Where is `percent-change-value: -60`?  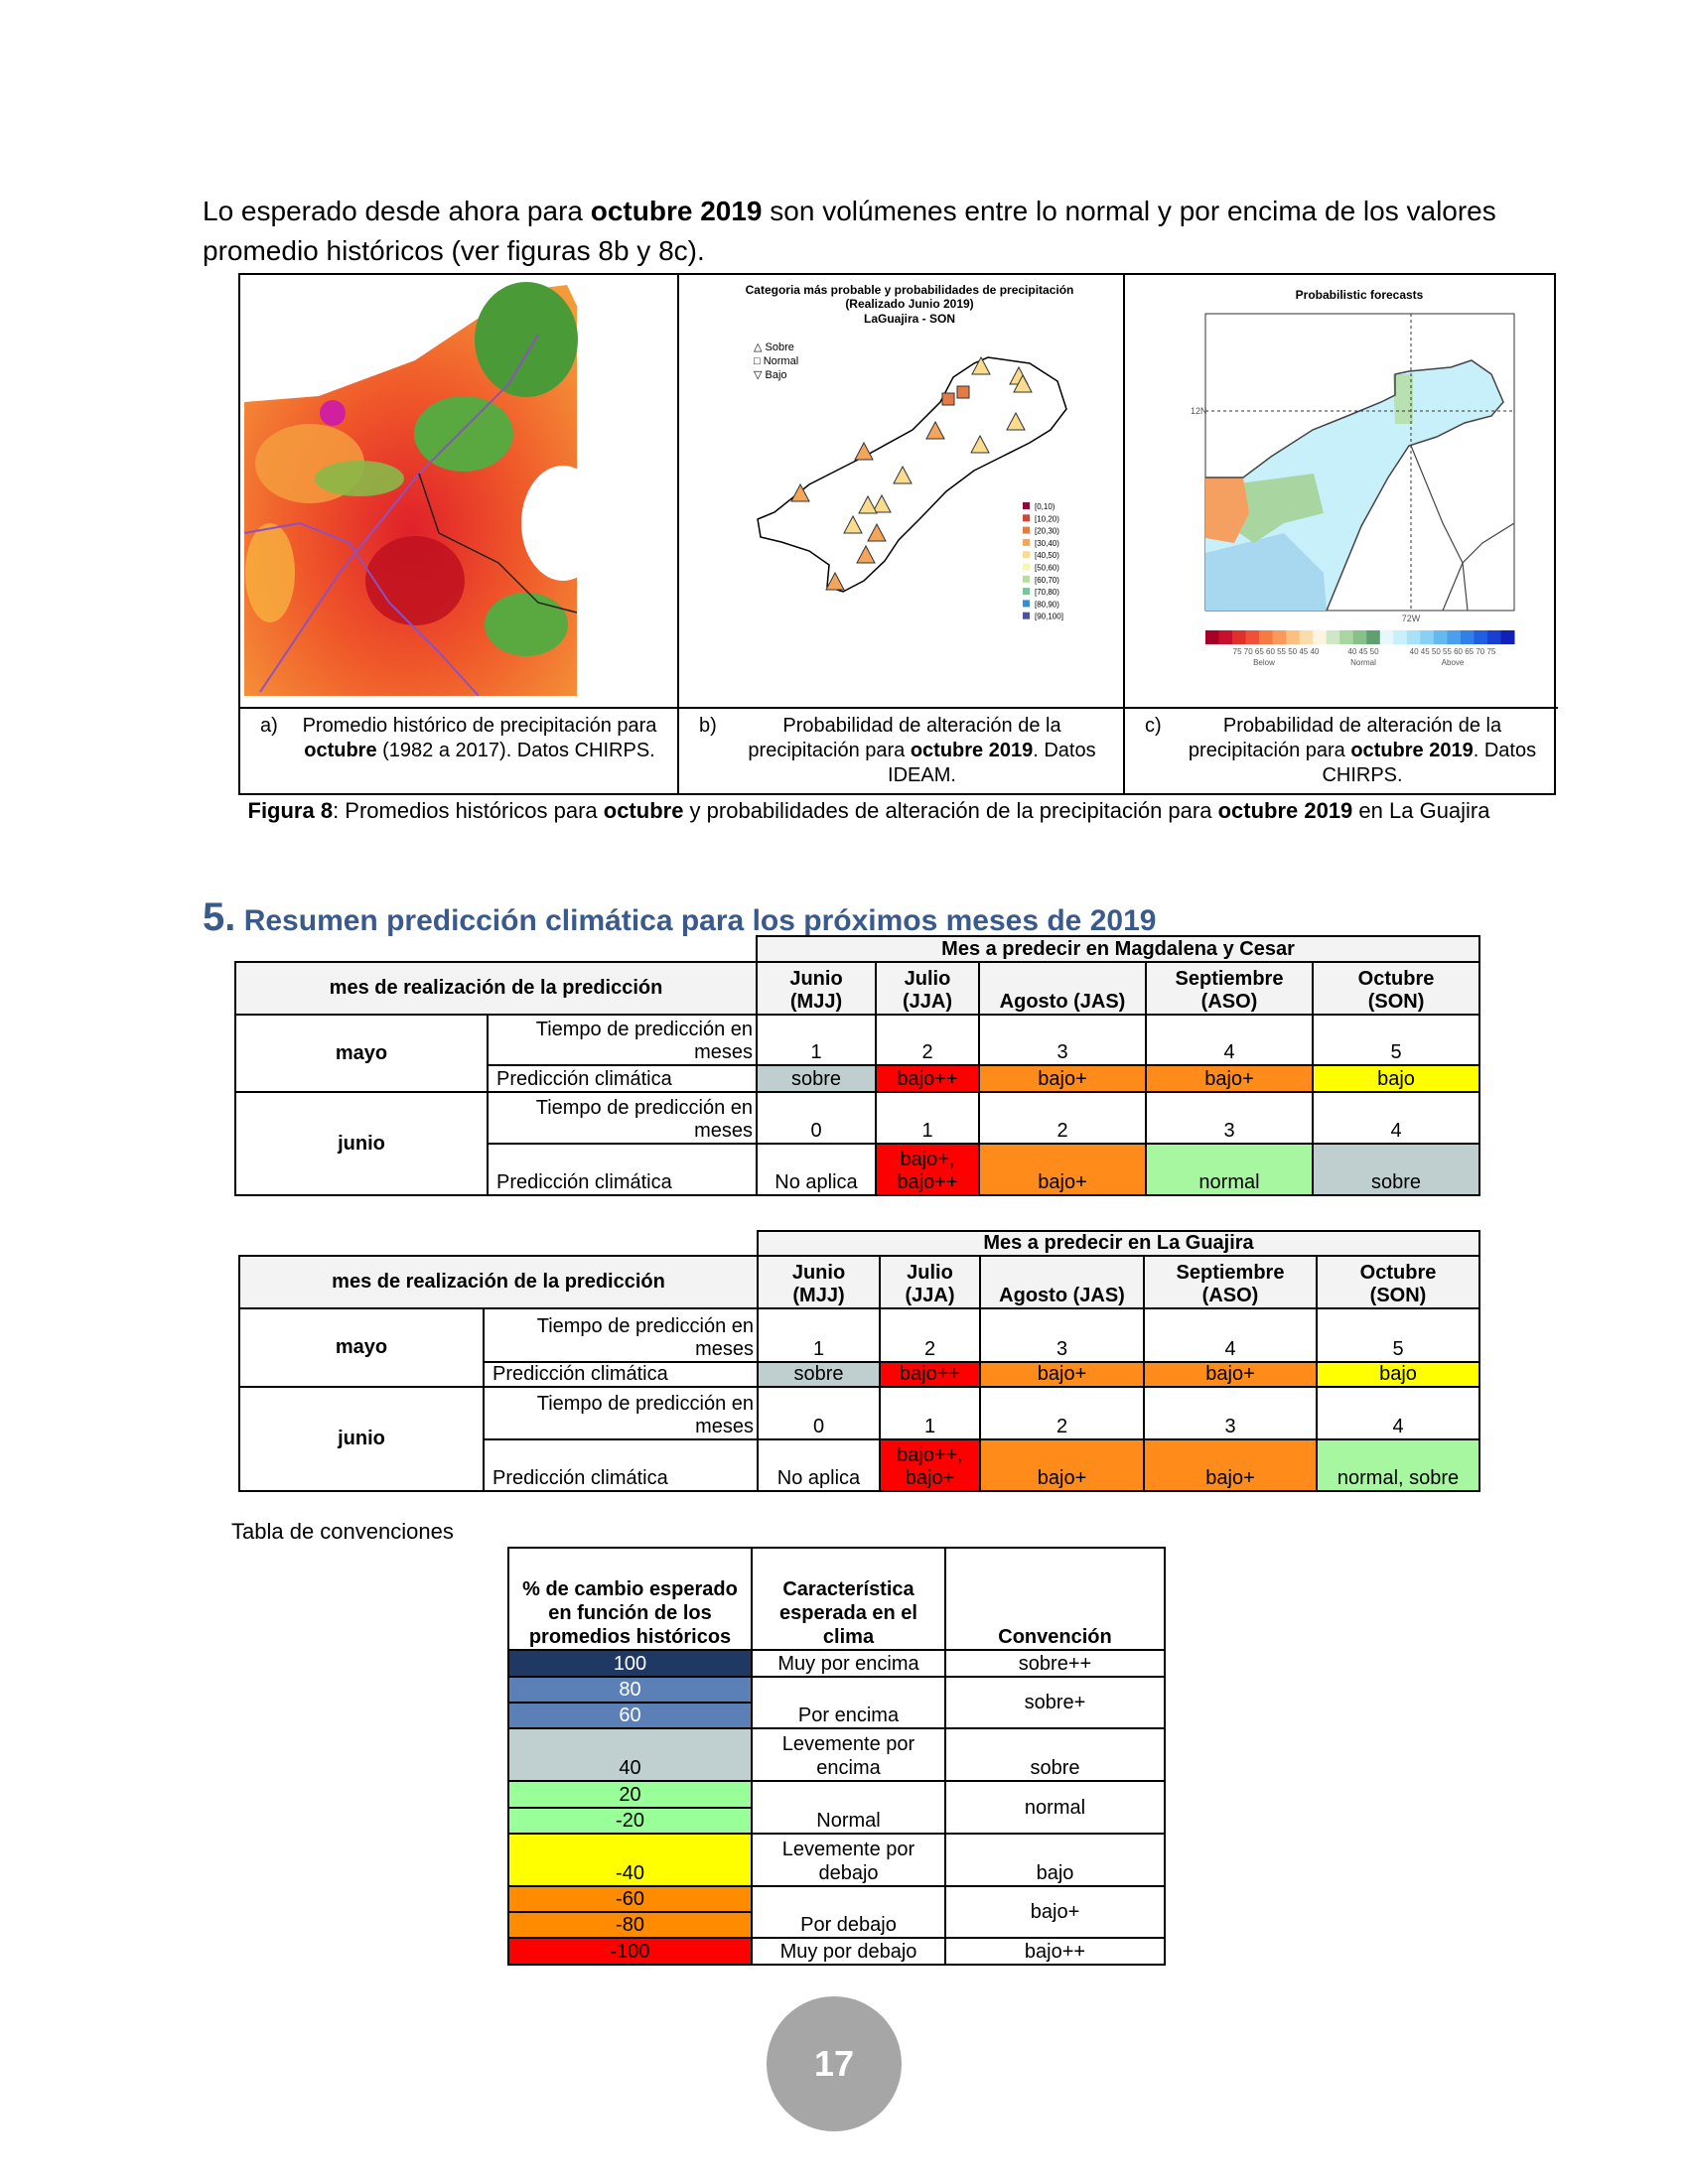 percent-change-value: -60 is located at coordinates (630, 1899).